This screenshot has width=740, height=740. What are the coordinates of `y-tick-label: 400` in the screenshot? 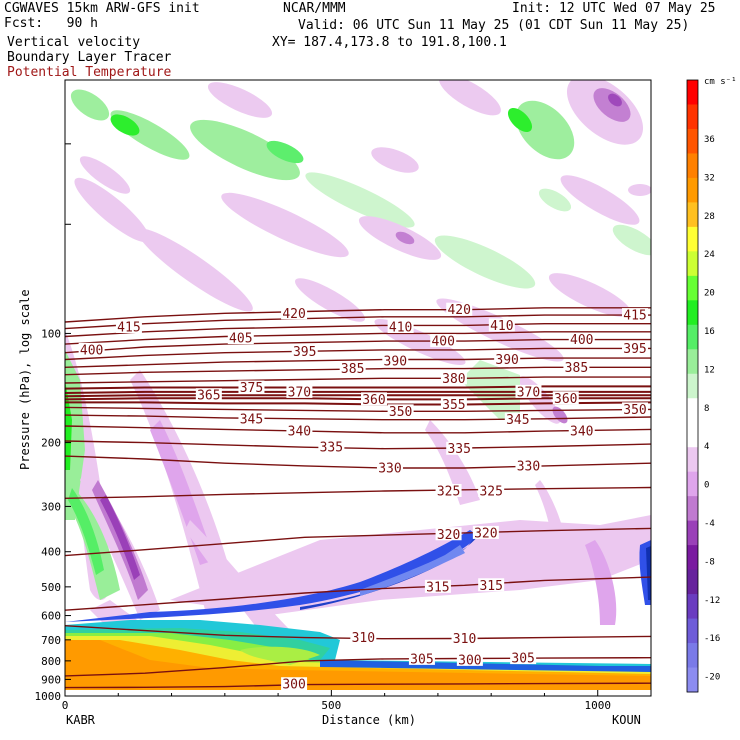 It's located at (51, 552).